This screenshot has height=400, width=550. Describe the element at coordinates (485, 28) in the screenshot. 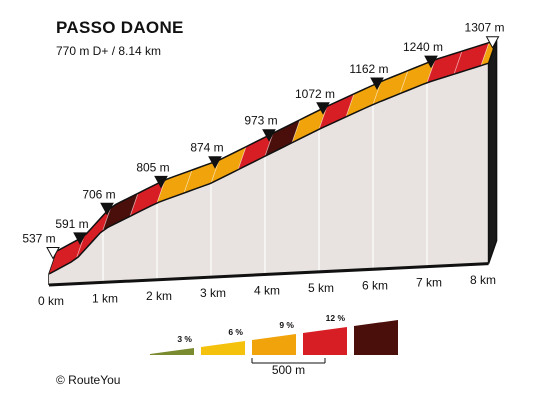

I see `elevation-label: 1307 m` at that location.